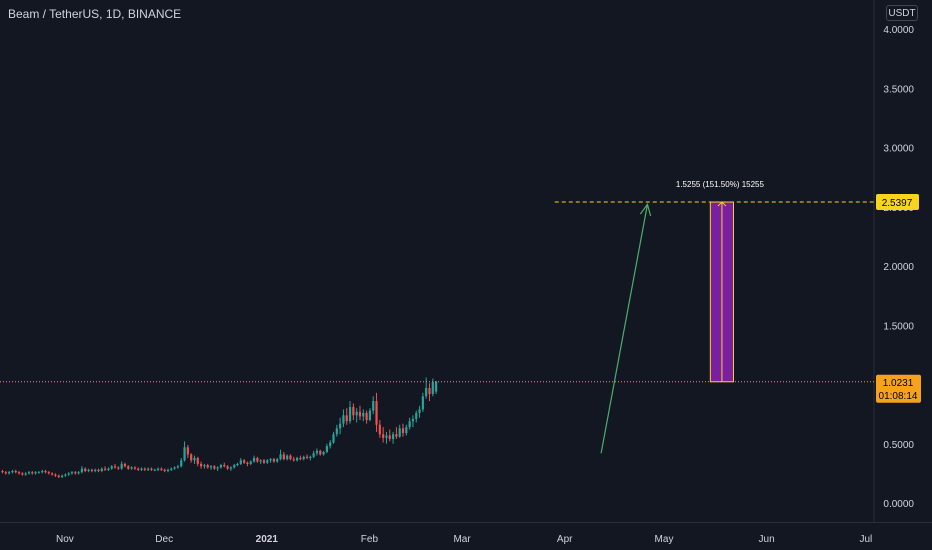 Image resolution: width=932 pixels, height=550 pixels. What do you see at coordinates (219, 428) in the screenshot?
I see `candle-series` at bounding box center [219, 428].